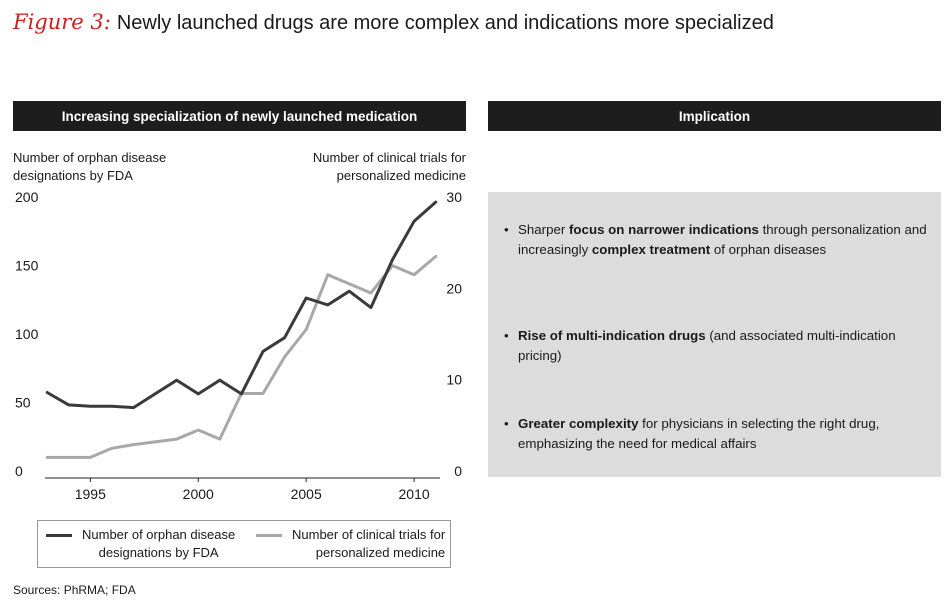 The width and height of the screenshot is (950, 605). What do you see at coordinates (73, 175) in the screenshot?
I see `left-axis-label-line2: designations by FDA` at bounding box center [73, 175].